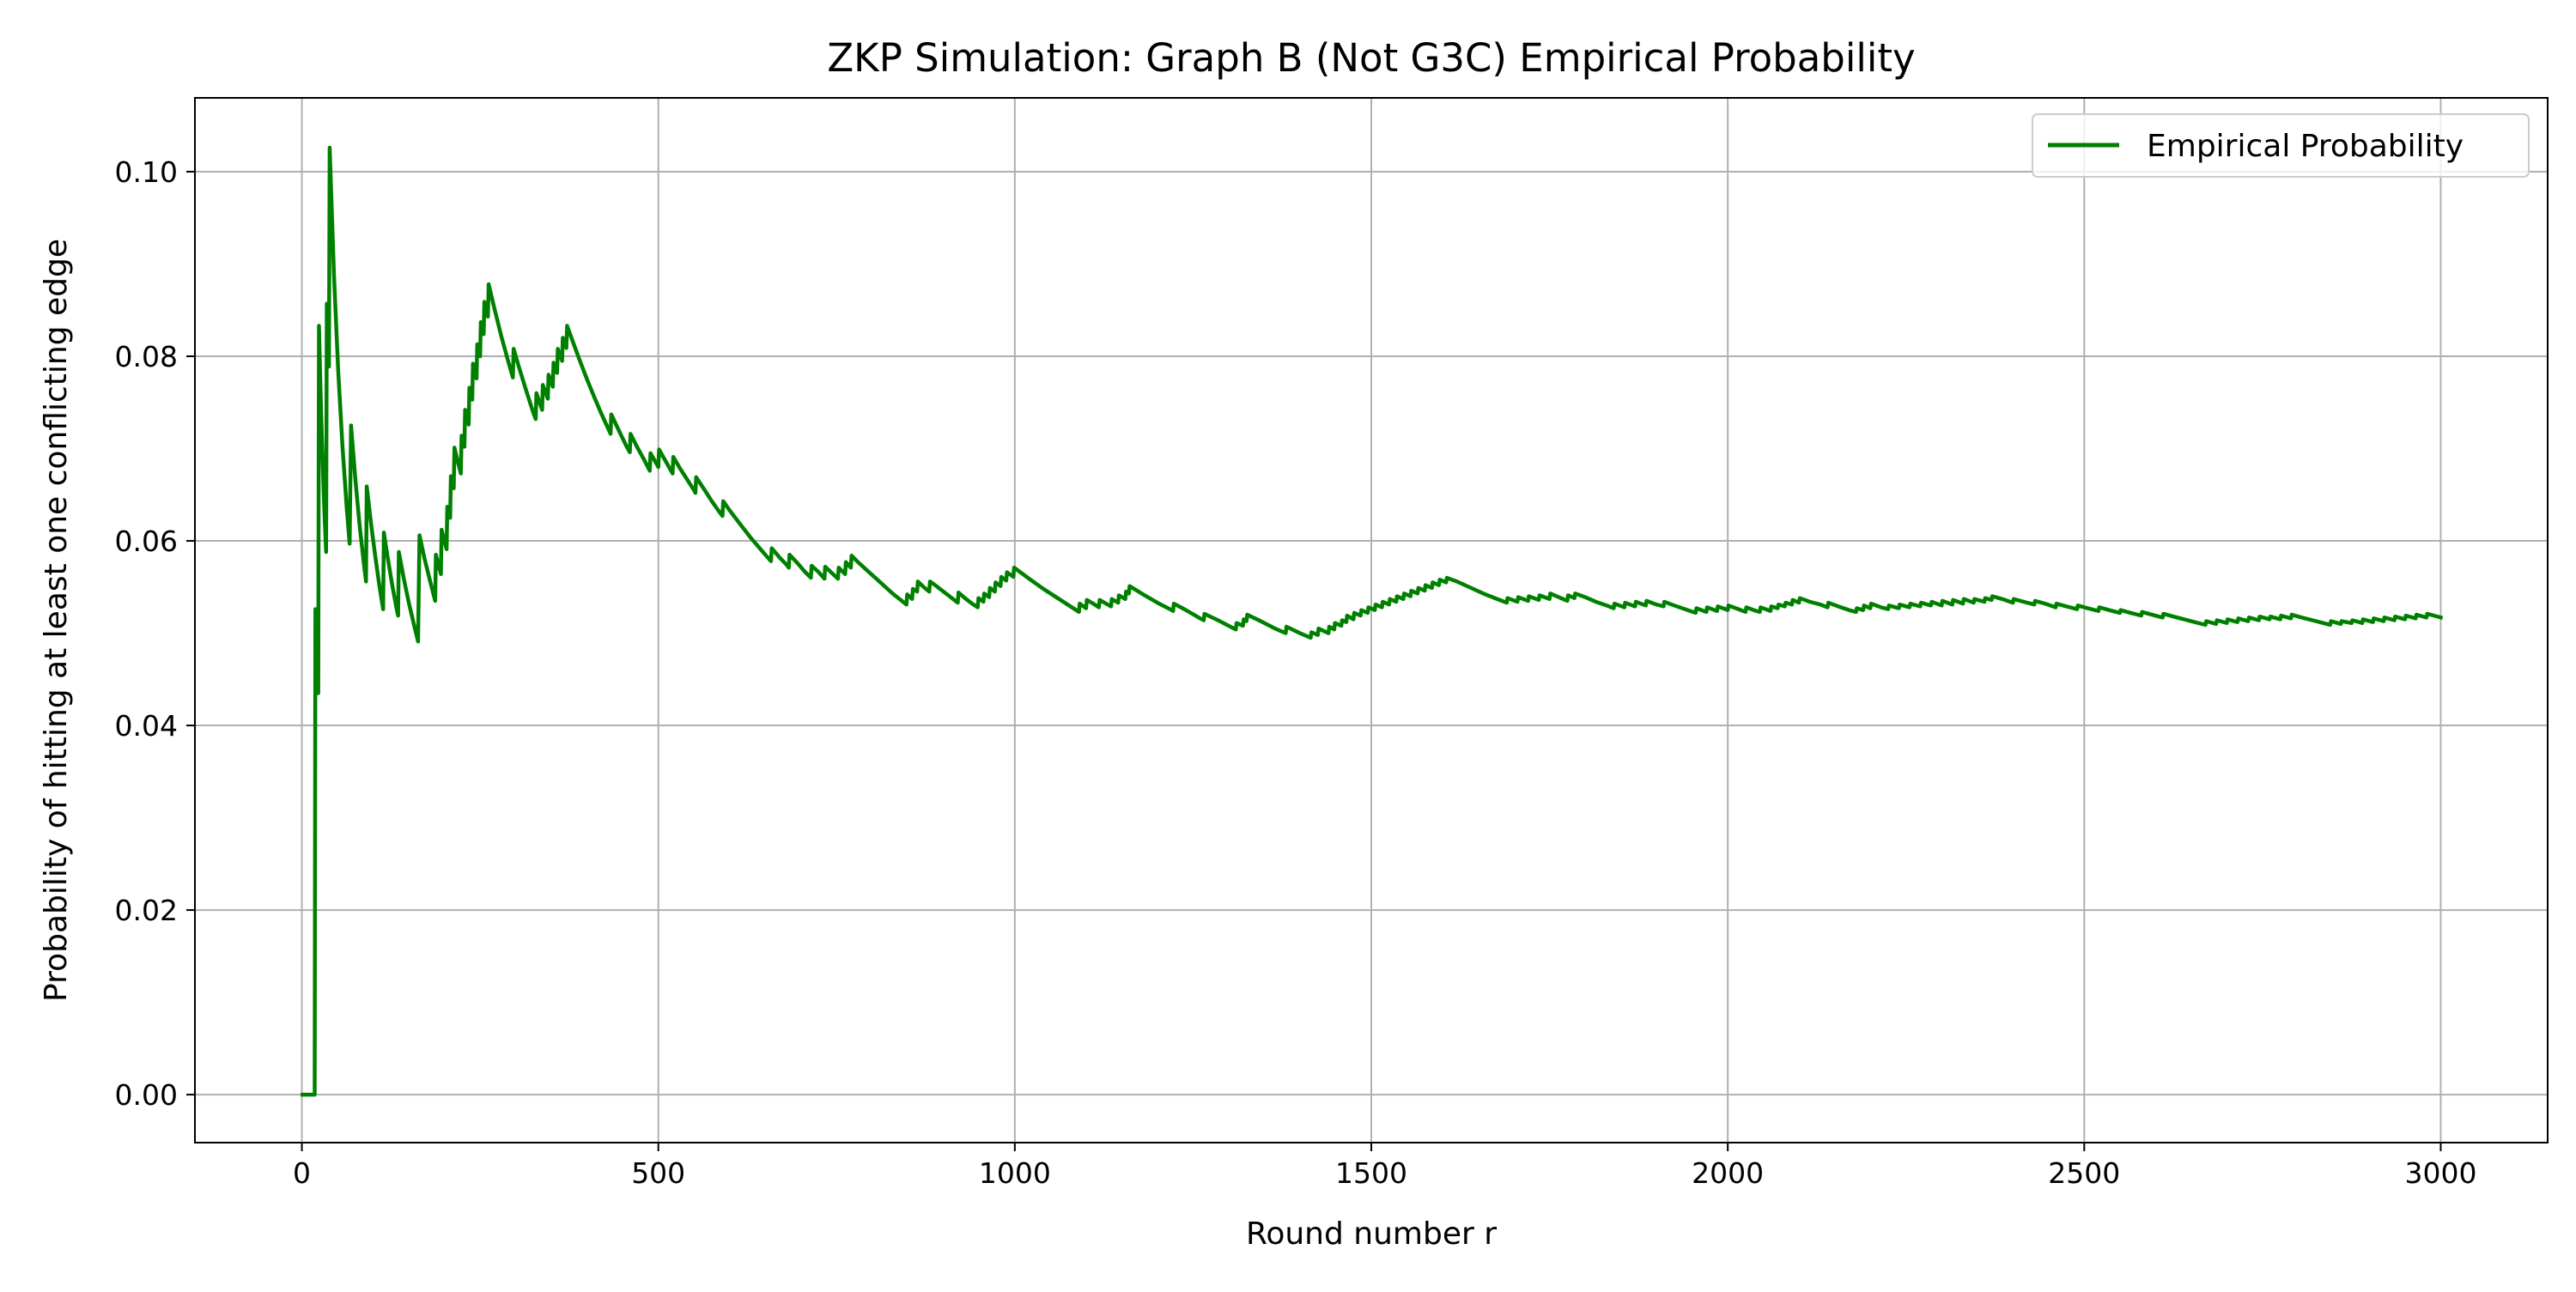 The height and width of the screenshot is (1292, 2576). Describe the element at coordinates (146, 541) in the screenshot. I see `y-tick-label: 0.06` at that location.